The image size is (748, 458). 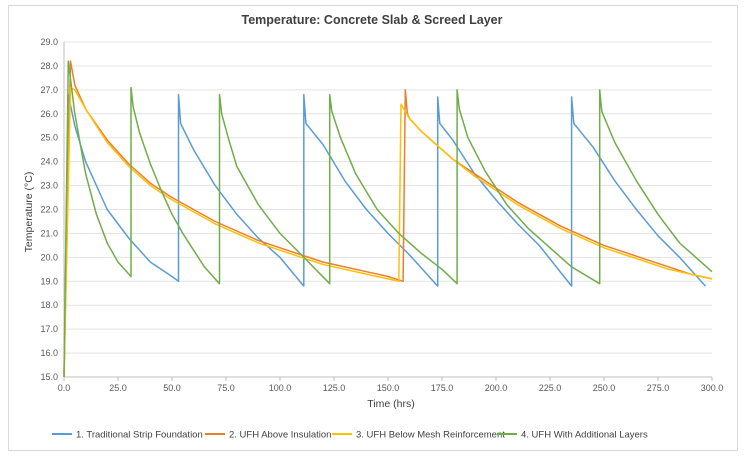 I want to click on y-tick-label: 18.0, so click(x=49, y=305).